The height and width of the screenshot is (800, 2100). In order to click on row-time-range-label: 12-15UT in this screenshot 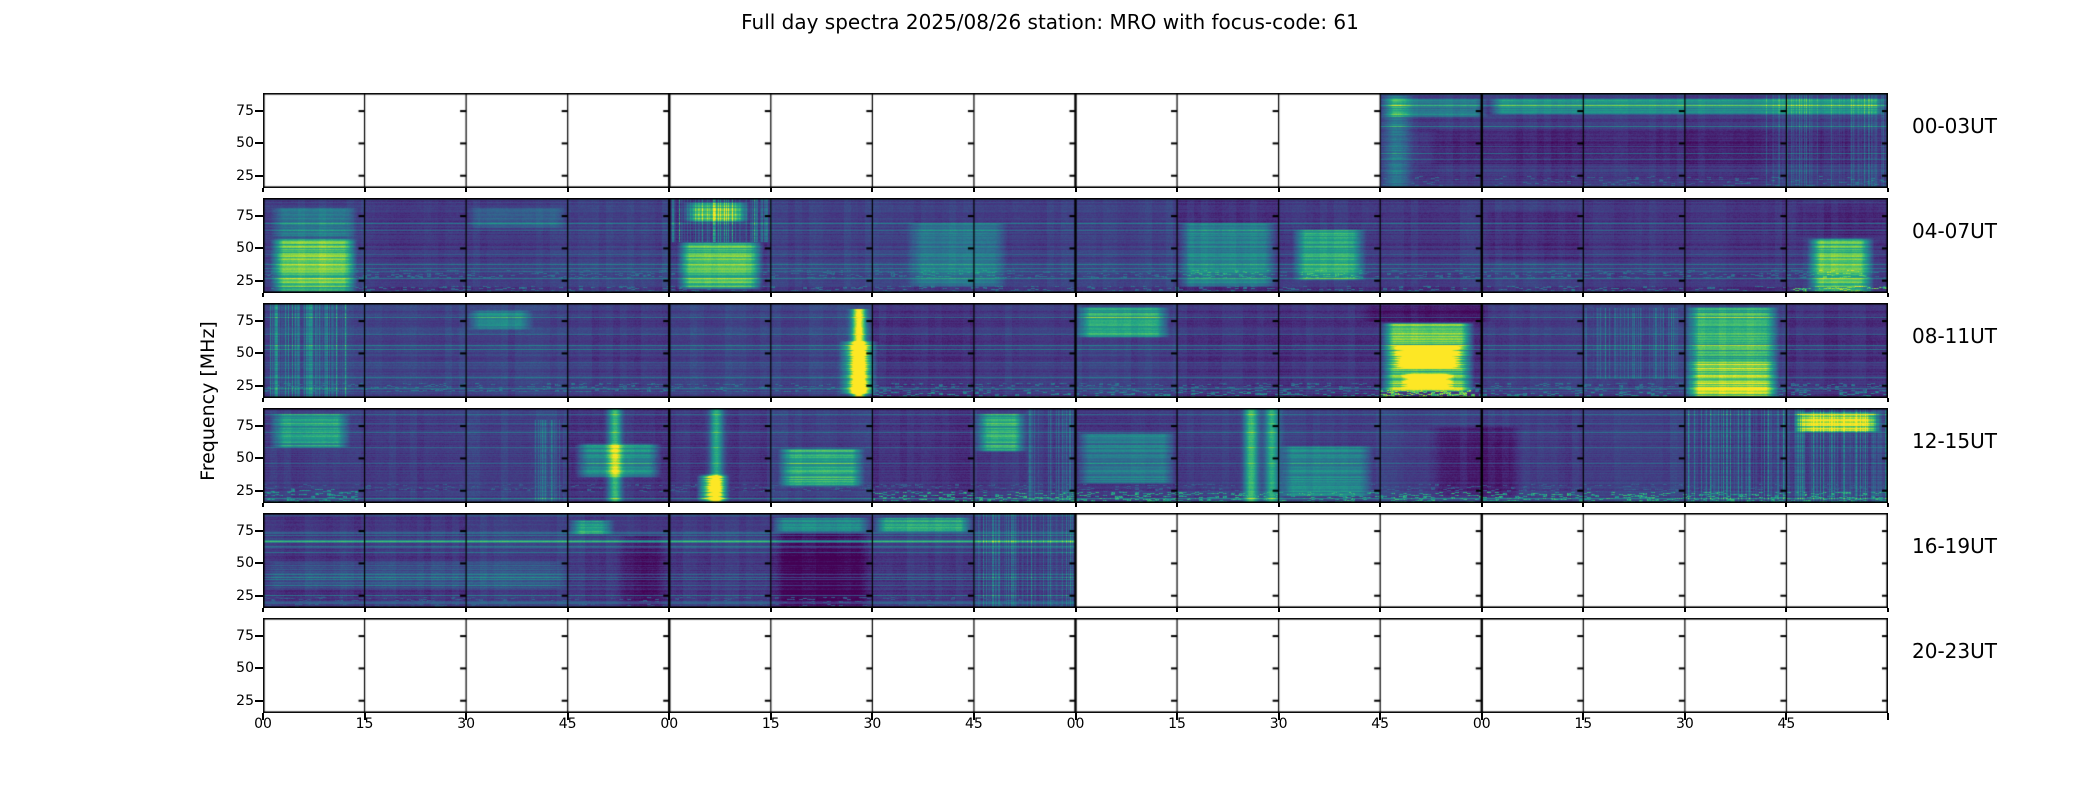, I will do `click(1954, 441)`.